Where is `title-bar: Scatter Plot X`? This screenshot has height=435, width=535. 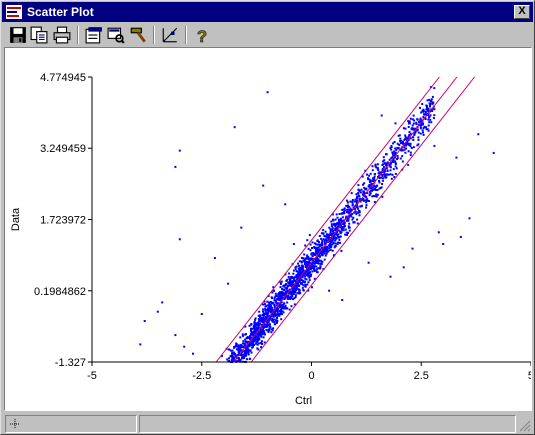 title-bar: Scatter Plot X is located at coordinates (267, 12).